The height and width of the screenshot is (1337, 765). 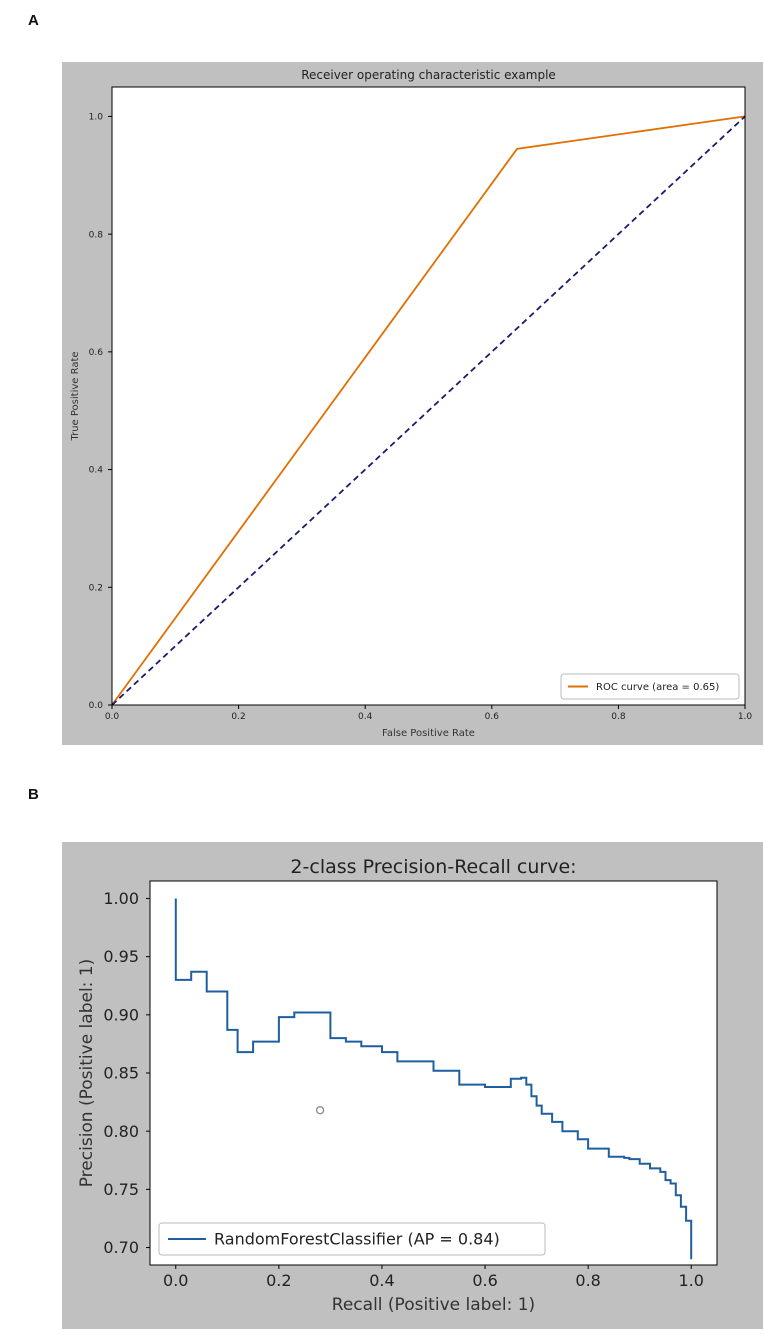 I want to click on roc-legend-box, so click(x=650, y=686).